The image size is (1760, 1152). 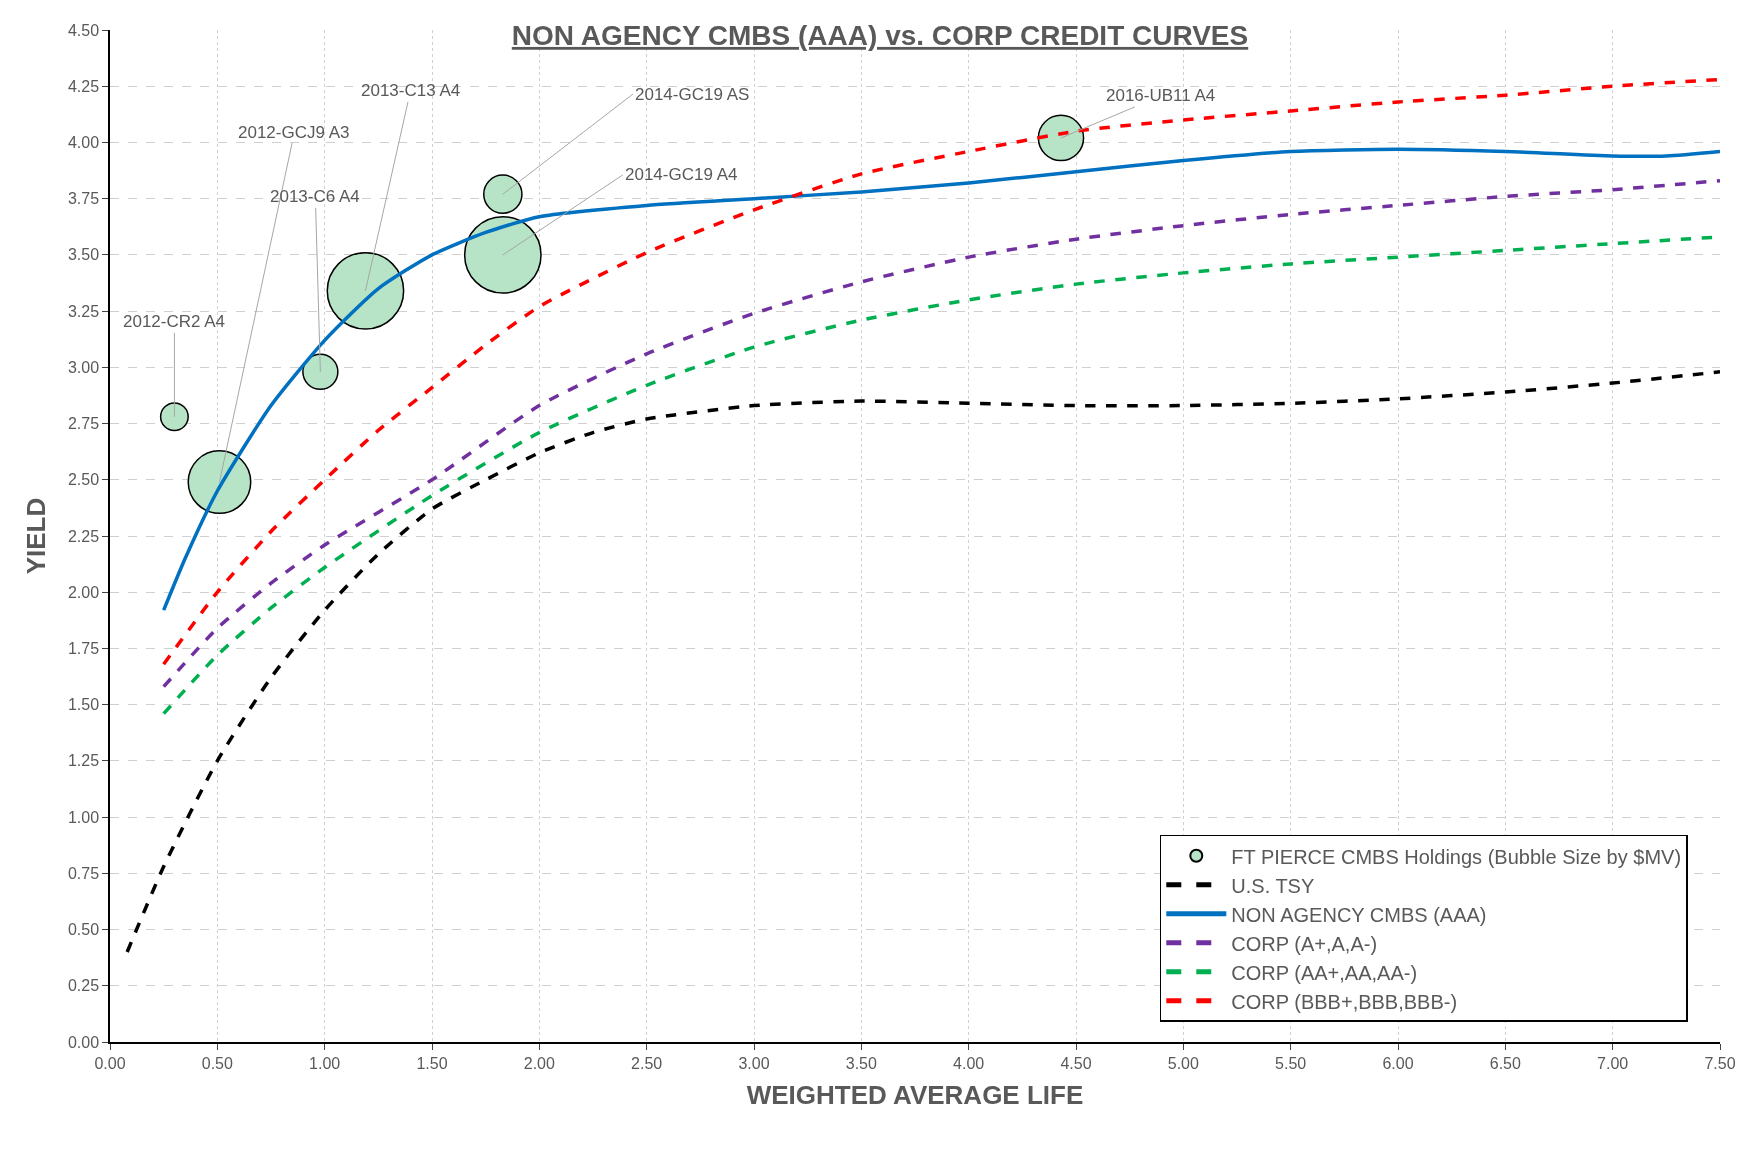 What do you see at coordinates (174, 321) in the screenshot?
I see `annotation: 2012-CR2 A4` at bounding box center [174, 321].